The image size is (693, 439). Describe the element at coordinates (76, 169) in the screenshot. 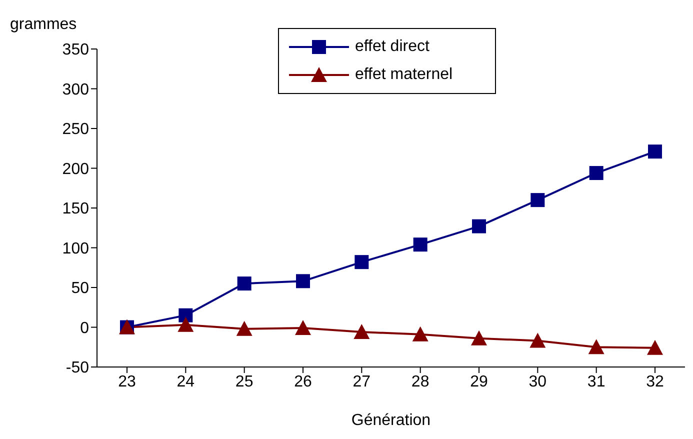

I see `y-tick-label: 200` at that location.